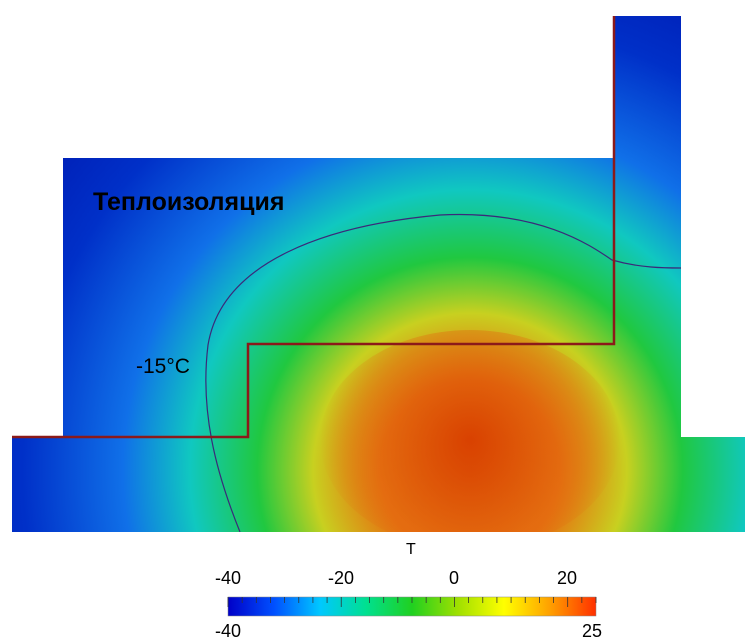  I want to click on colorbar-max-label: 25, so click(592, 631).